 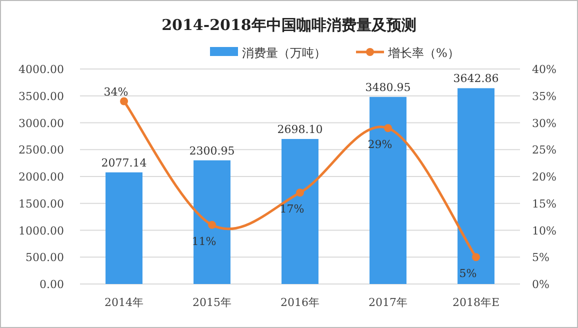 What do you see at coordinates (476, 302) in the screenshot?
I see `x-tick-label: 2018年E` at bounding box center [476, 302].